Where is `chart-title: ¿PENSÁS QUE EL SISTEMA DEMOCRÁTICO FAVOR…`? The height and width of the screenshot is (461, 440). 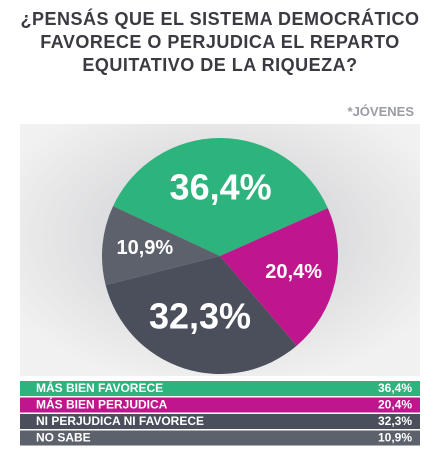 chart-title: ¿PENSÁS QUE EL SISTEMA DEMOCRÁTICO FAVOR… is located at coordinates (220, 42).